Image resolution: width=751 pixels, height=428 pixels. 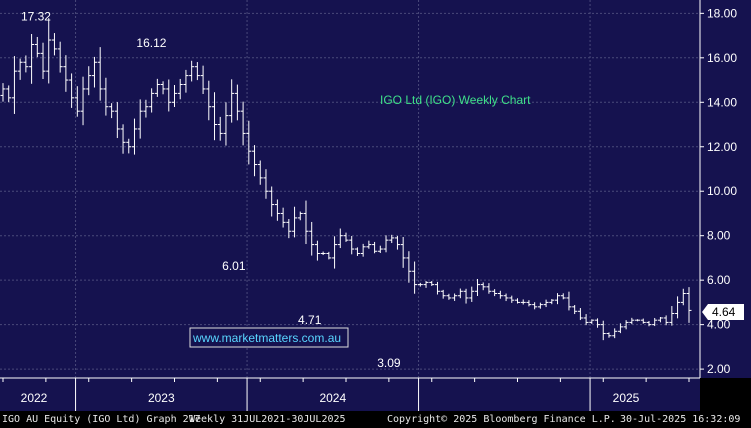 I want to click on x-axis: 2022 2023 2024 2025, so click(x=350, y=394).